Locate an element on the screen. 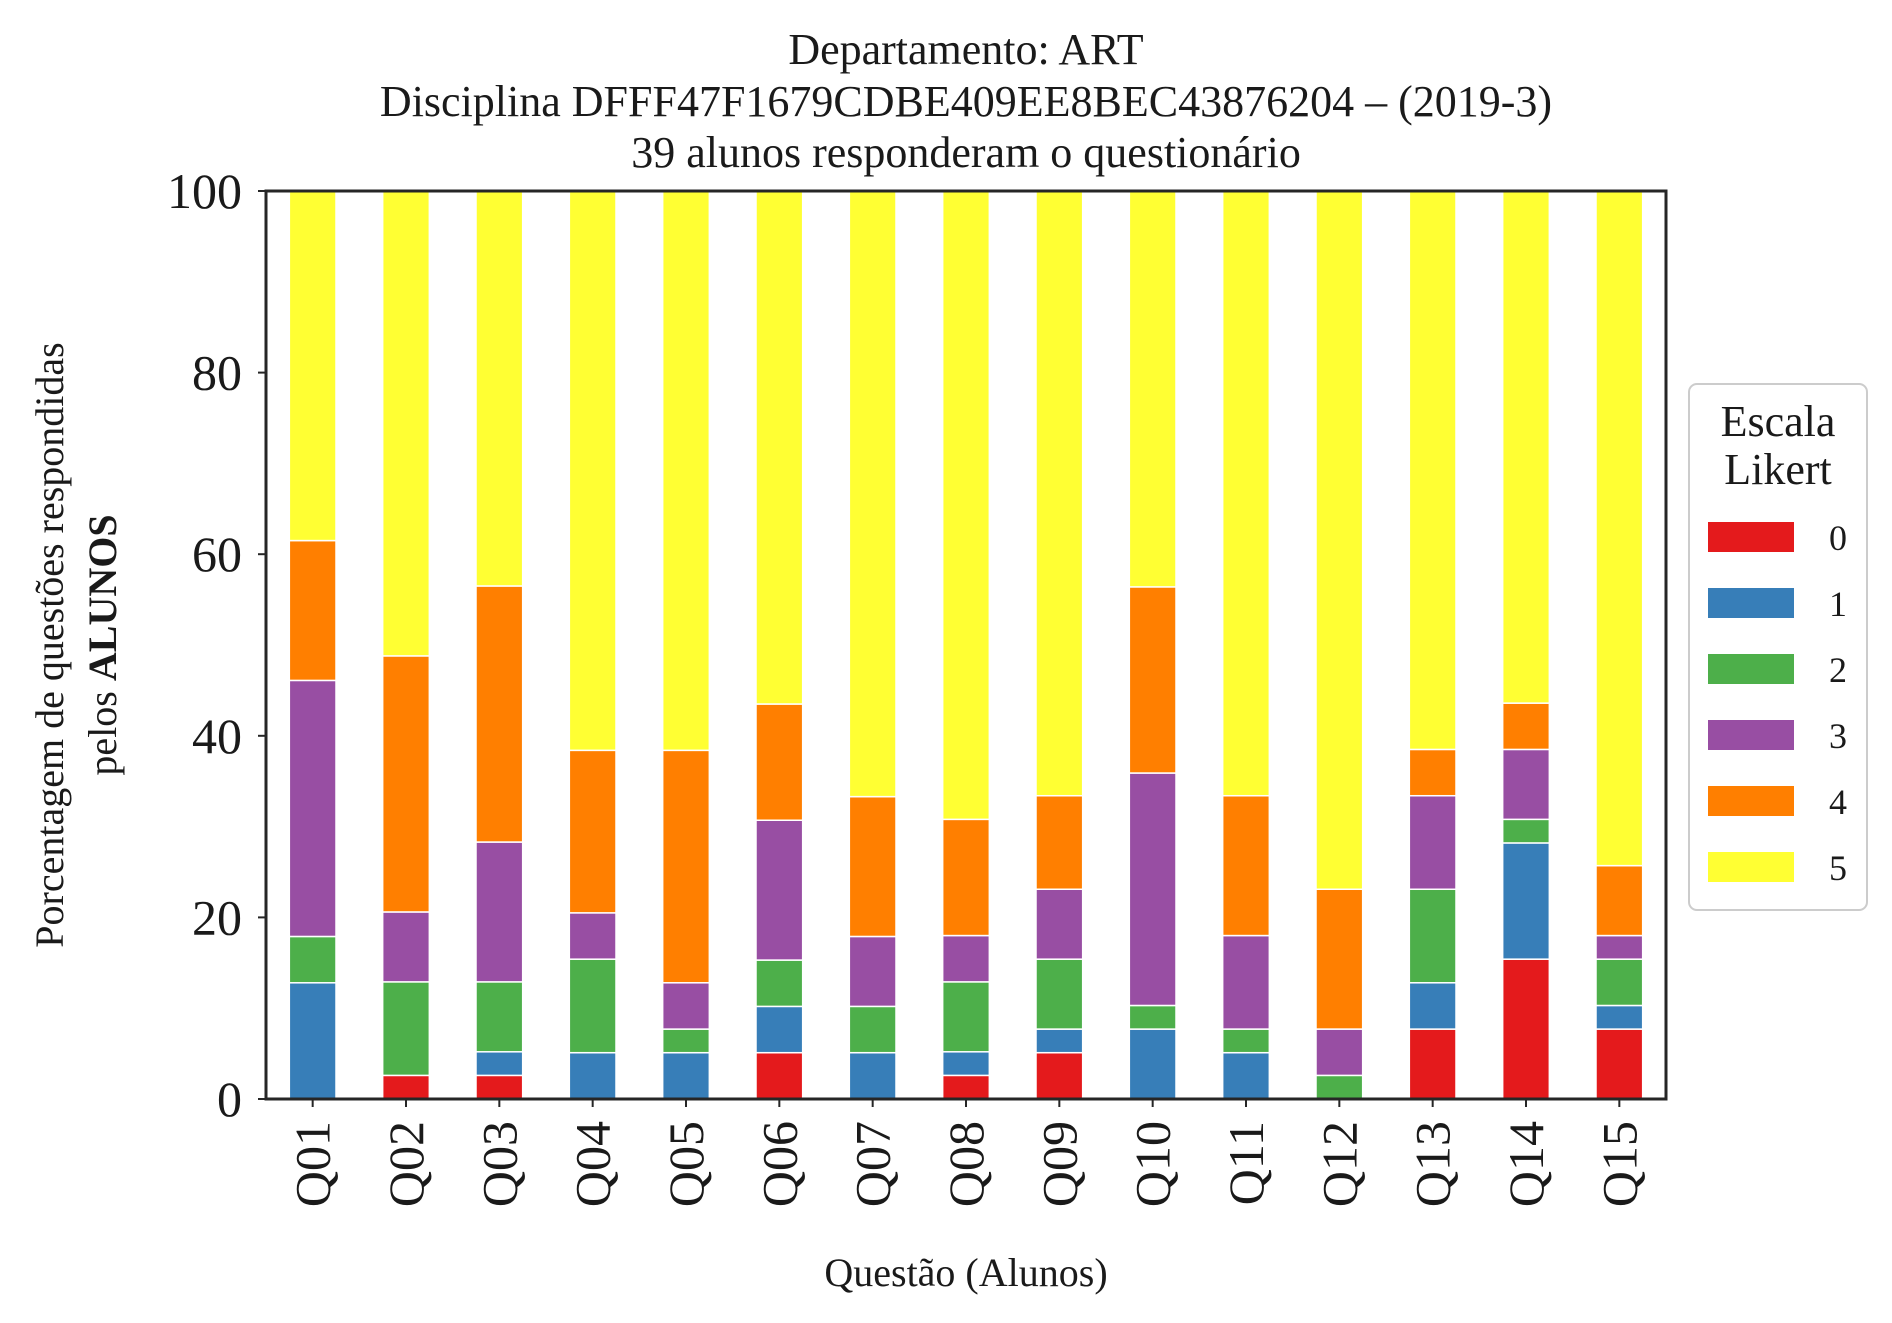 The image size is (1892, 1323). legend-box is located at coordinates (1778, 647).